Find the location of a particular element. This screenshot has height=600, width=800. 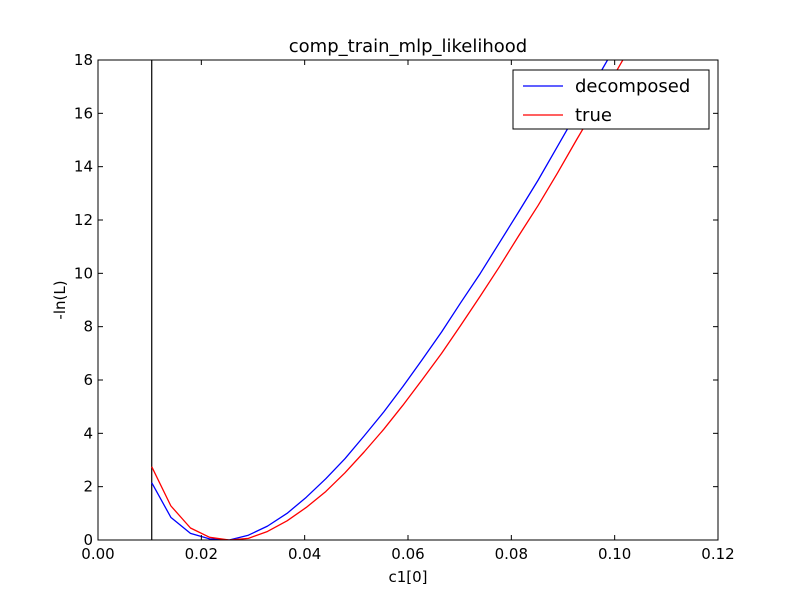

y-axis-title: -ln(L) is located at coordinates (60, 299).